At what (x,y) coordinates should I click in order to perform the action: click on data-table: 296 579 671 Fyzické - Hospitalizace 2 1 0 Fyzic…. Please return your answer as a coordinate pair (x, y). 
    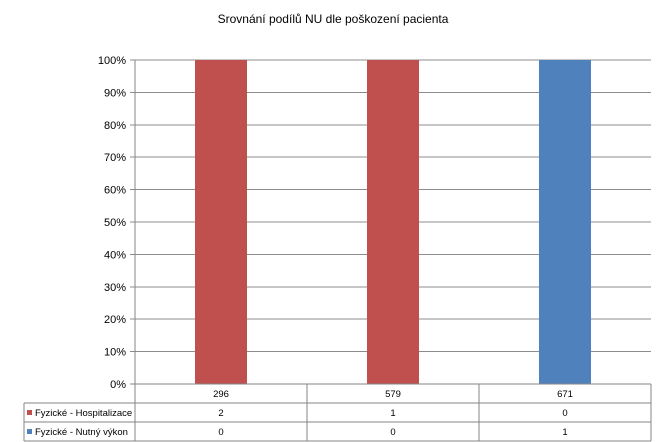
    Looking at the image, I should click on (337, 412).